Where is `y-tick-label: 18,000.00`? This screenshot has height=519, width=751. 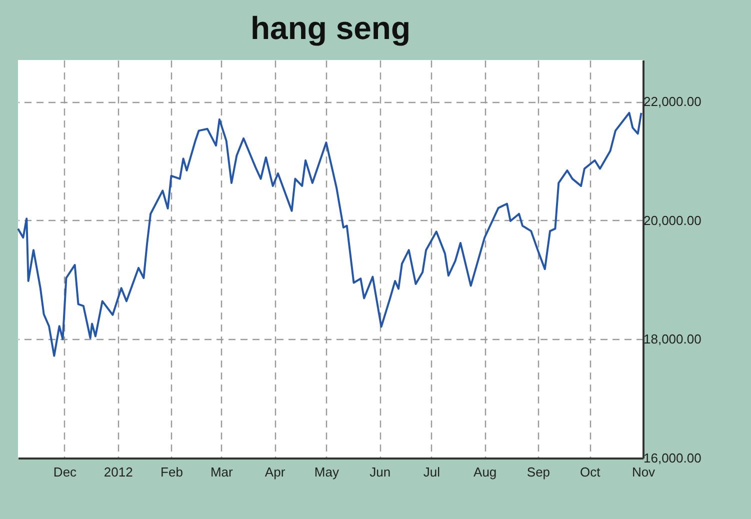
y-tick-label: 18,000.00 is located at coordinates (673, 339).